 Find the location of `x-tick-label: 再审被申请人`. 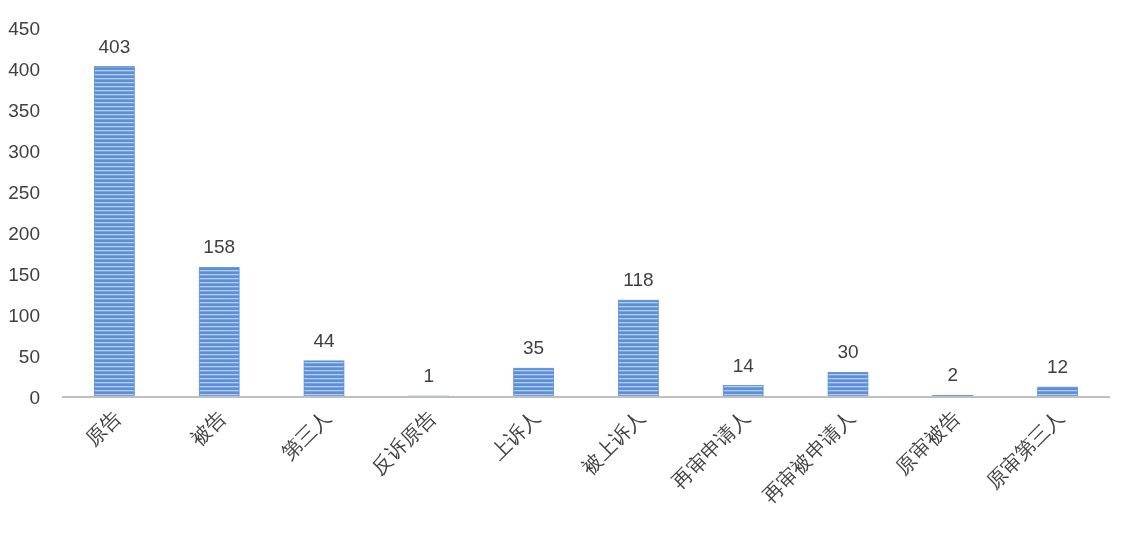

x-tick-label: 再审被申请人 is located at coordinates (808, 456).